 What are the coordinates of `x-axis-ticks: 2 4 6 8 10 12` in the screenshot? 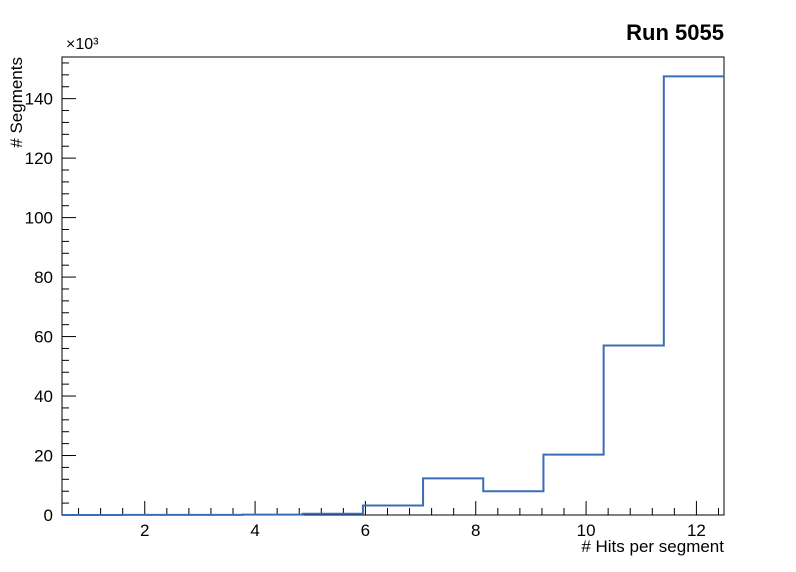 It's located at (398, 520).